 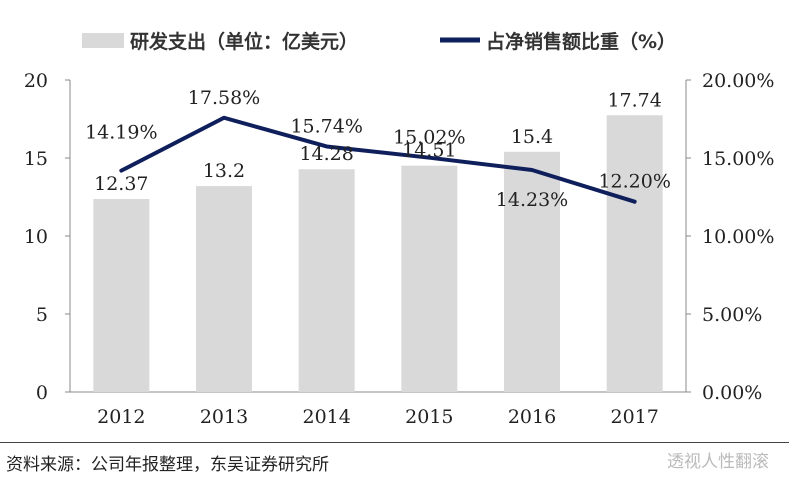 What do you see at coordinates (121, 184) in the screenshot?
I see `bar-value-label: 12.37` at bounding box center [121, 184].